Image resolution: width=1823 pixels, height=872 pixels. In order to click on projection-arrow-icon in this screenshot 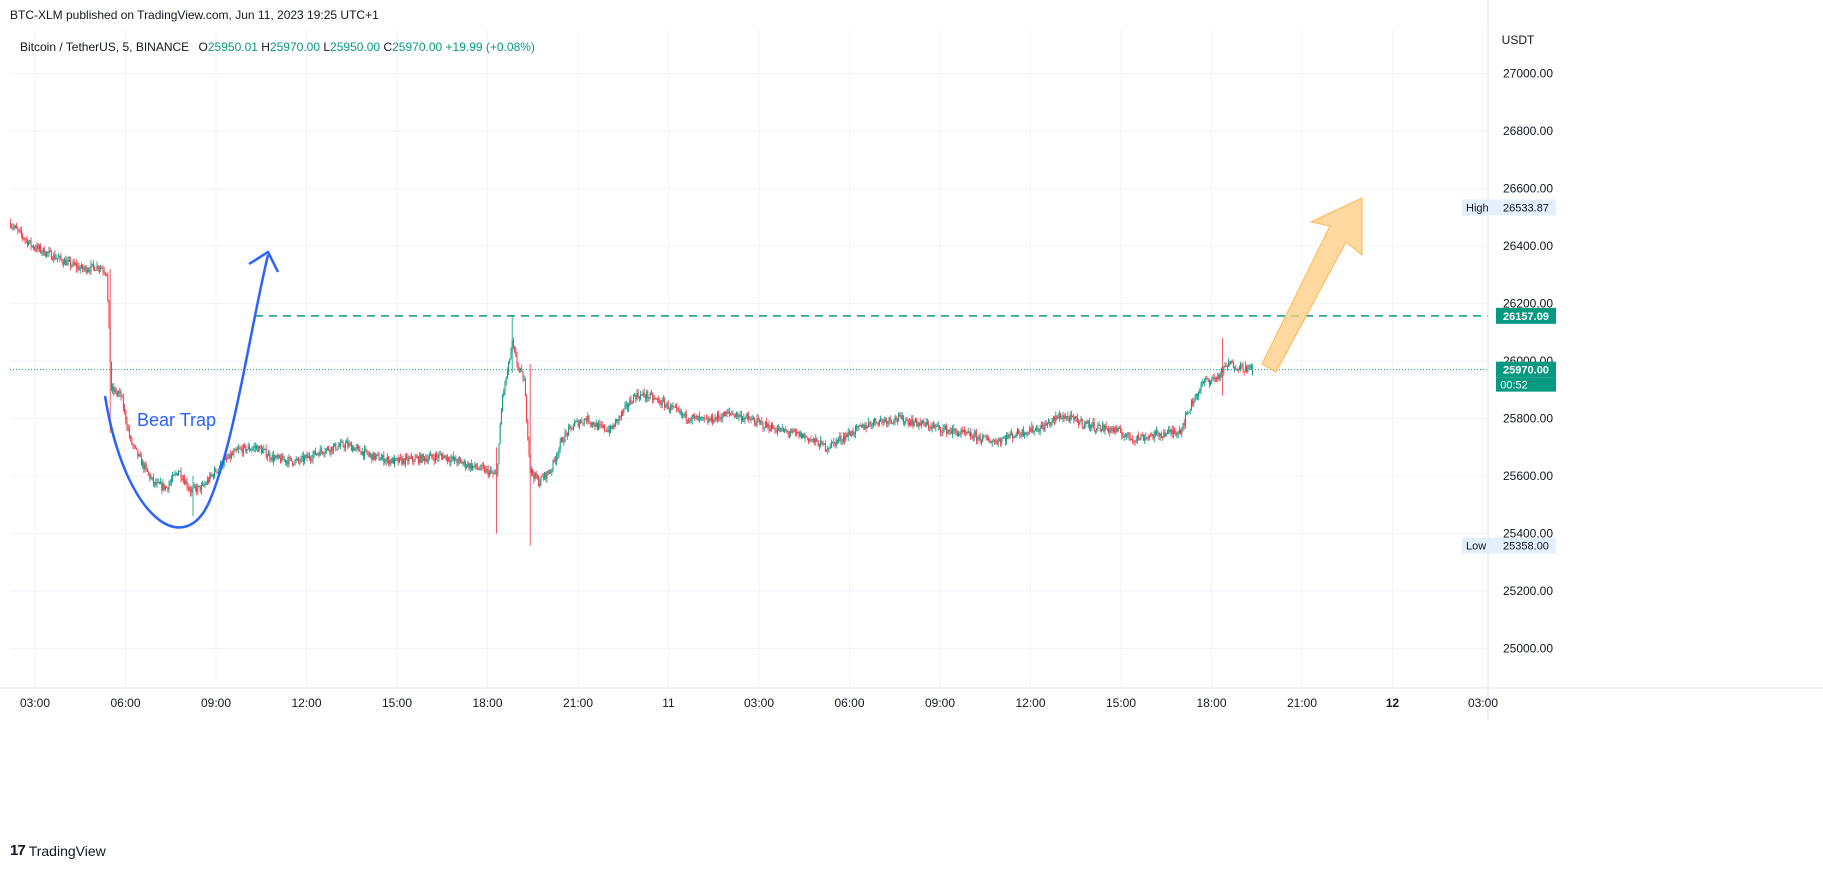, I will do `click(1312, 285)`.